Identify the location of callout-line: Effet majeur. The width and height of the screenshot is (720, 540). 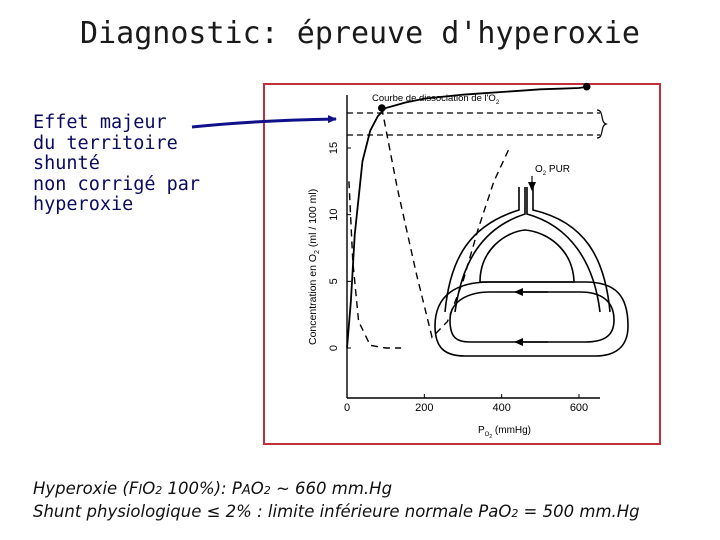
(100, 122).